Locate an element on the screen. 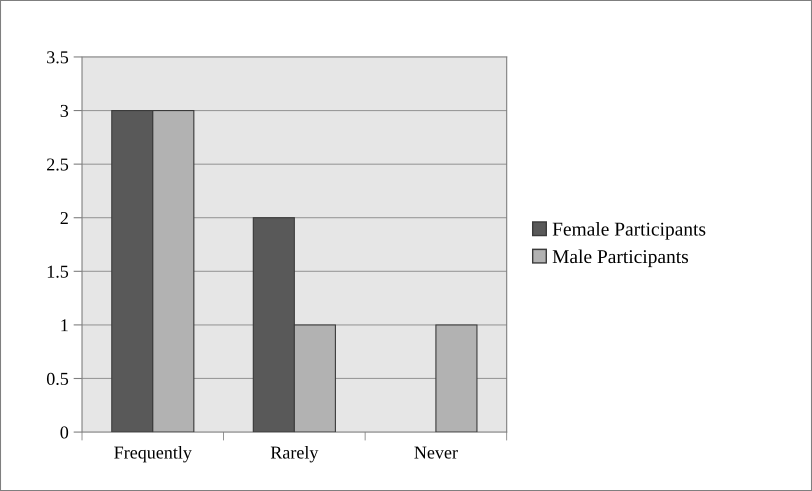 Image resolution: width=812 pixels, height=491 pixels. bar is located at coordinates (456, 378).